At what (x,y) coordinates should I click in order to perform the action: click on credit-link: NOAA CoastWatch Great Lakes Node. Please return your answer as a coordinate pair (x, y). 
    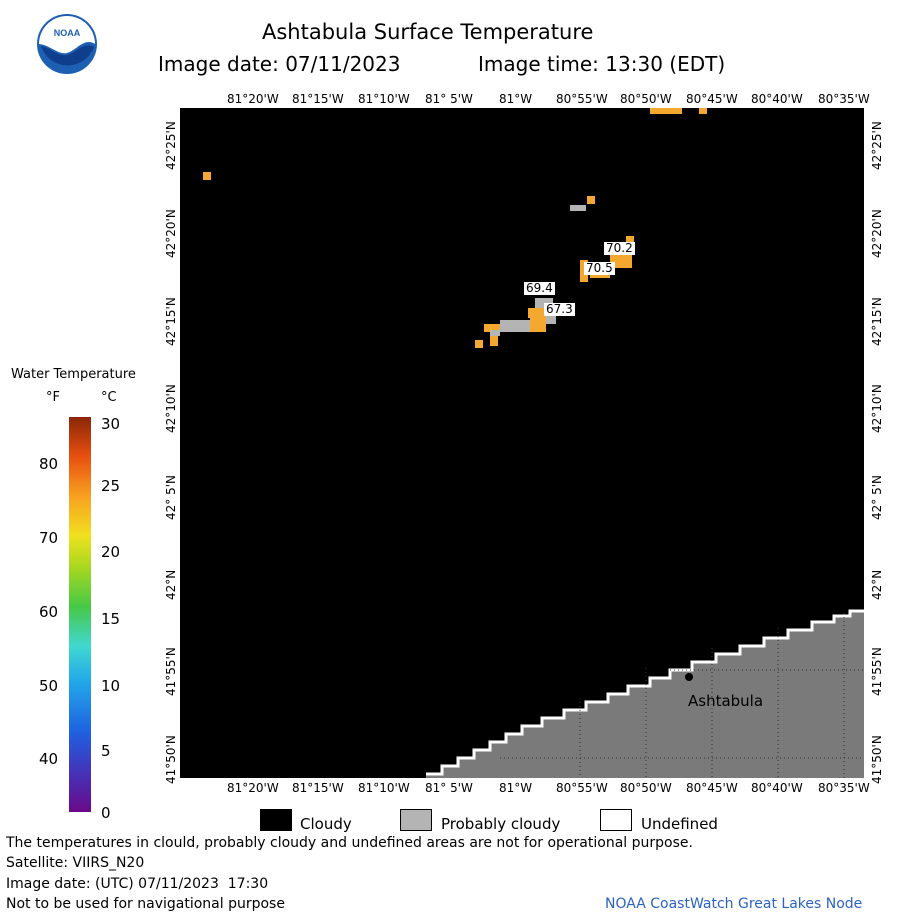
    Looking at the image, I should click on (734, 904).